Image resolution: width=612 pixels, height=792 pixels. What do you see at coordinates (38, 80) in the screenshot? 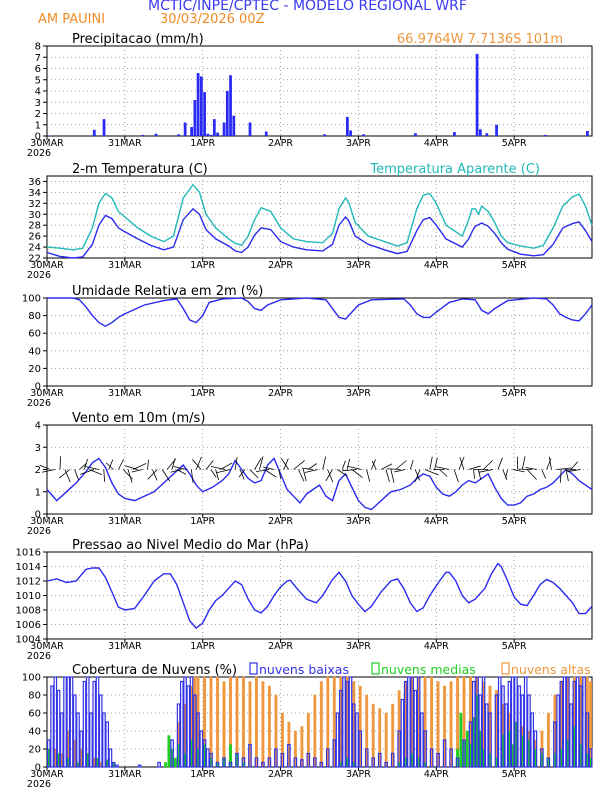
I see `y-tick-label: 5` at bounding box center [38, 80].